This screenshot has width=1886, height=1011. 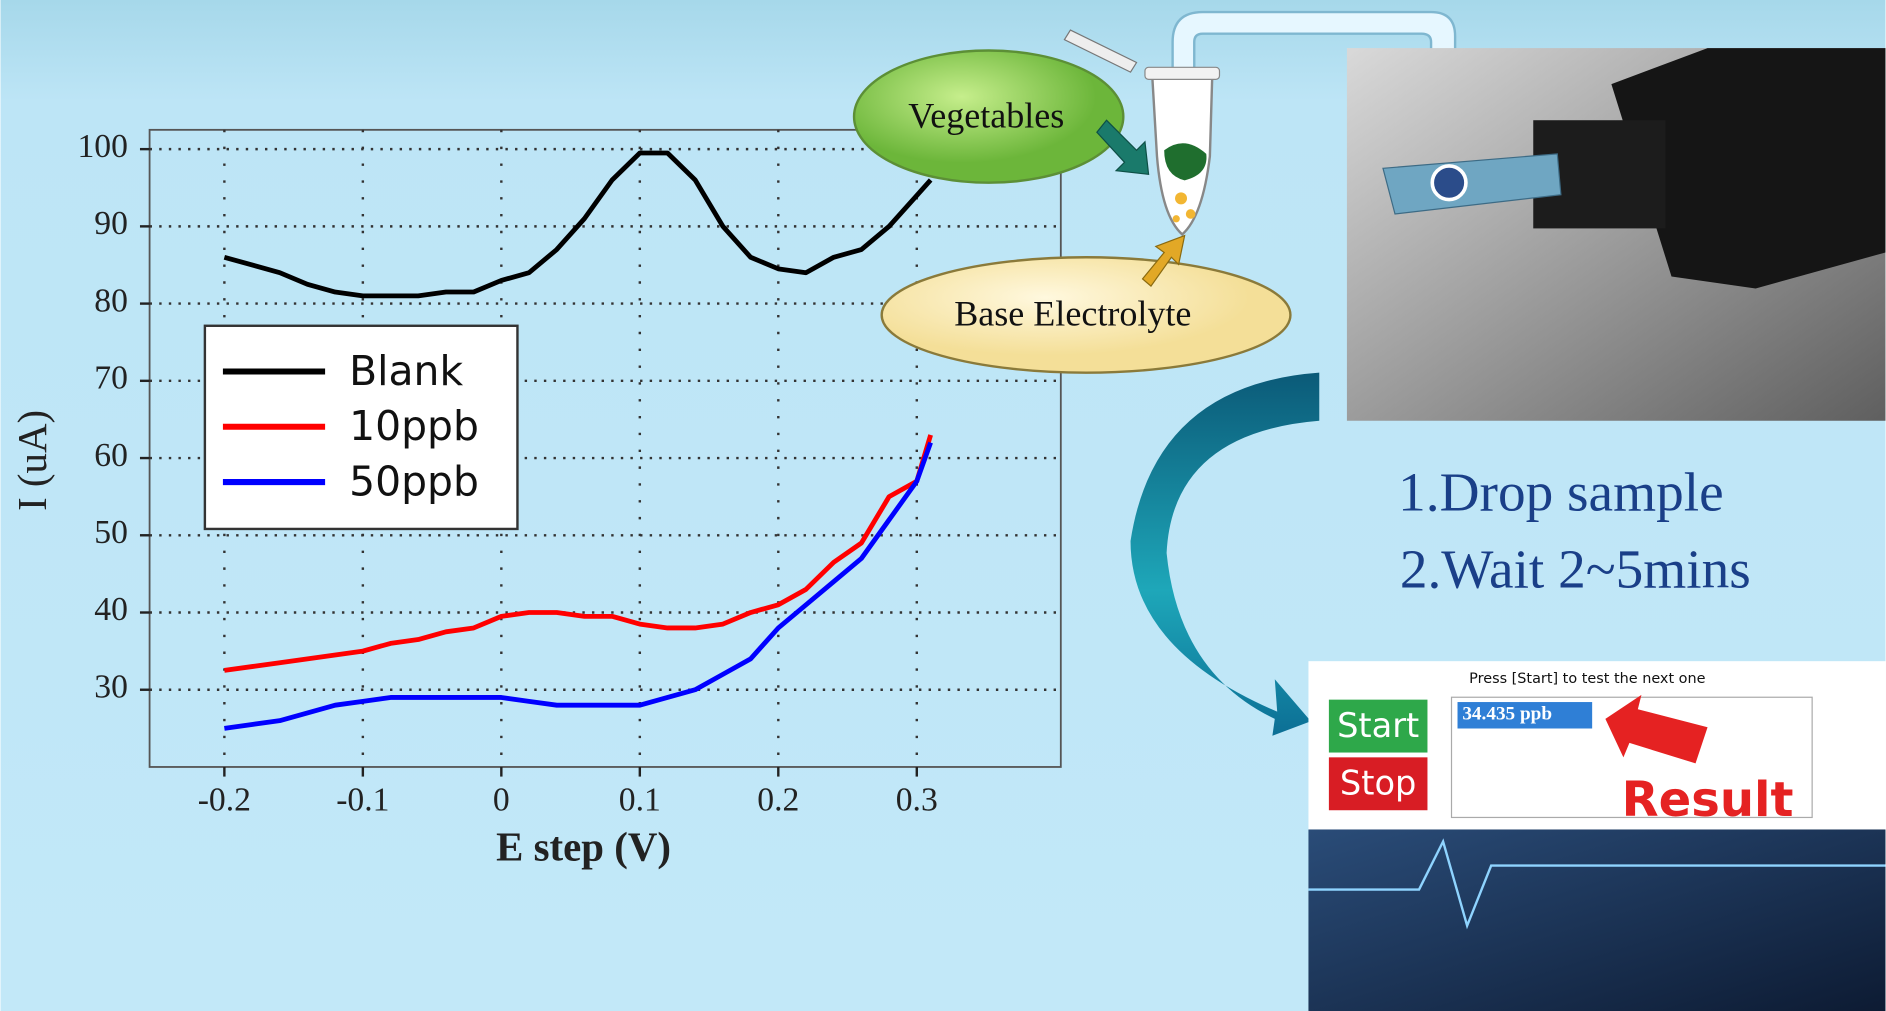 I want to click on tube-cap, so click(x=1182, y=73).